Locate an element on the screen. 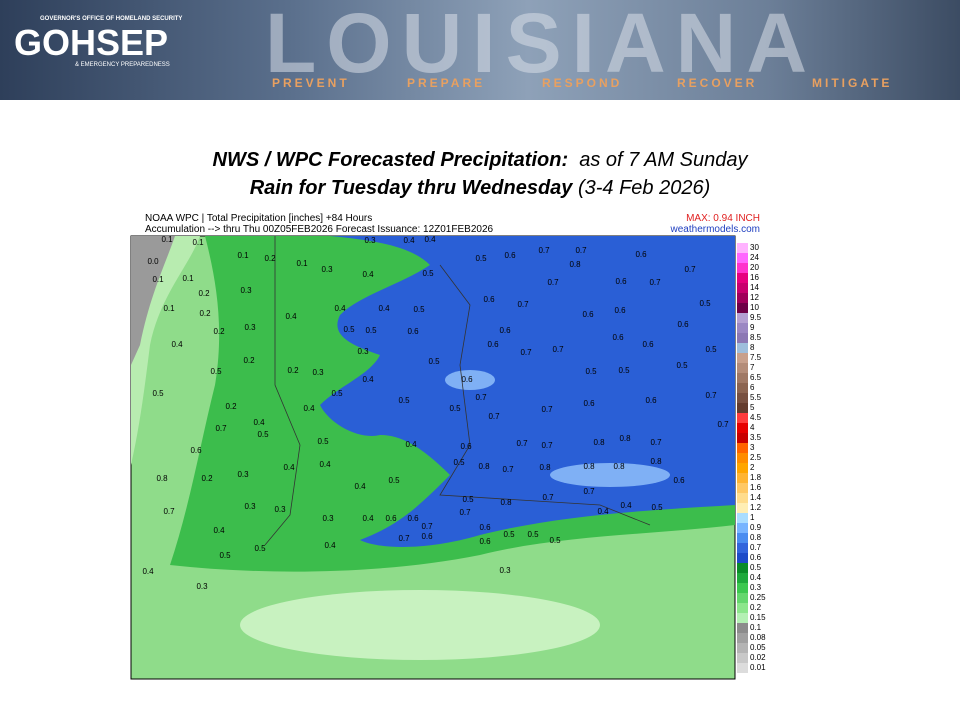 Image resolution: width=960 pixels, height=720 pixels. legend-label: 0.8 is located at coordinates (756, 537).